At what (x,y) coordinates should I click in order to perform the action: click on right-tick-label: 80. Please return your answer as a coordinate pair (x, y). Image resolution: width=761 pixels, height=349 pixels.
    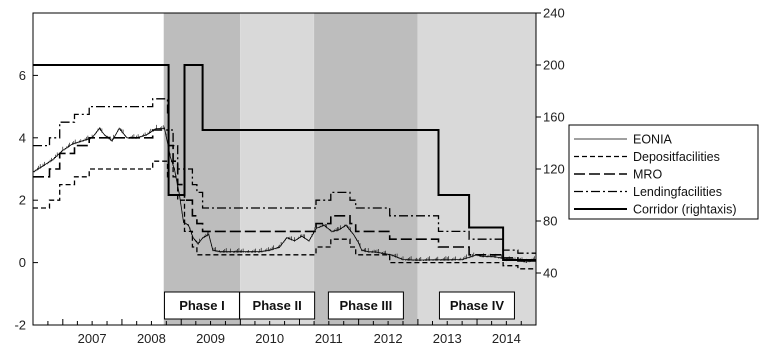
    Looking at the image, I should click on (550, 221).